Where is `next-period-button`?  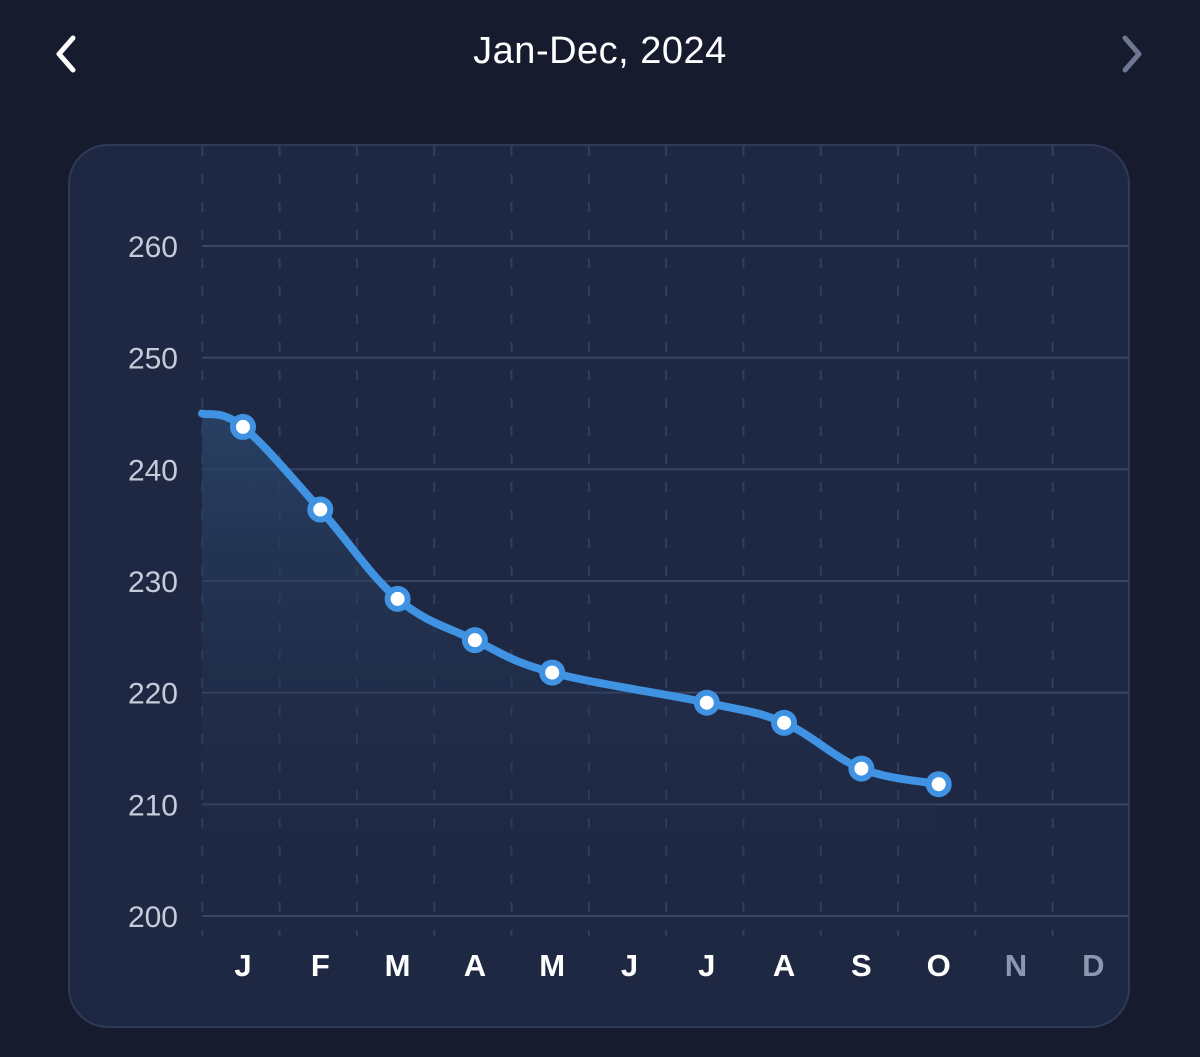 next-period-button is located at coordinates (1132, 54).